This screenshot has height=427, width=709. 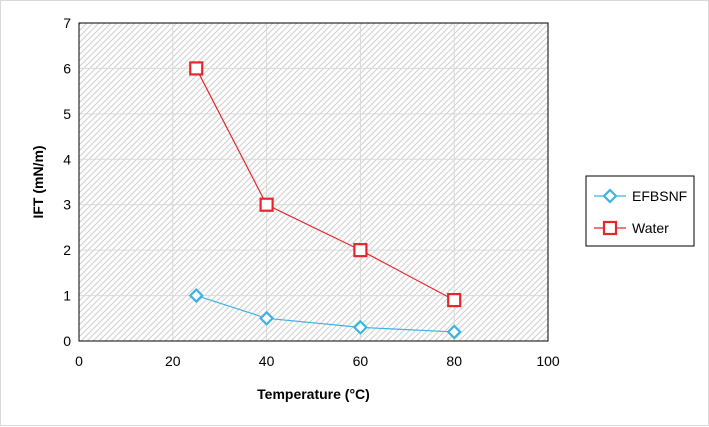 What do you see at coordinates (650, 228) in the screenshot?
I see `legend-label: Water` at bounding box center [650, 228].